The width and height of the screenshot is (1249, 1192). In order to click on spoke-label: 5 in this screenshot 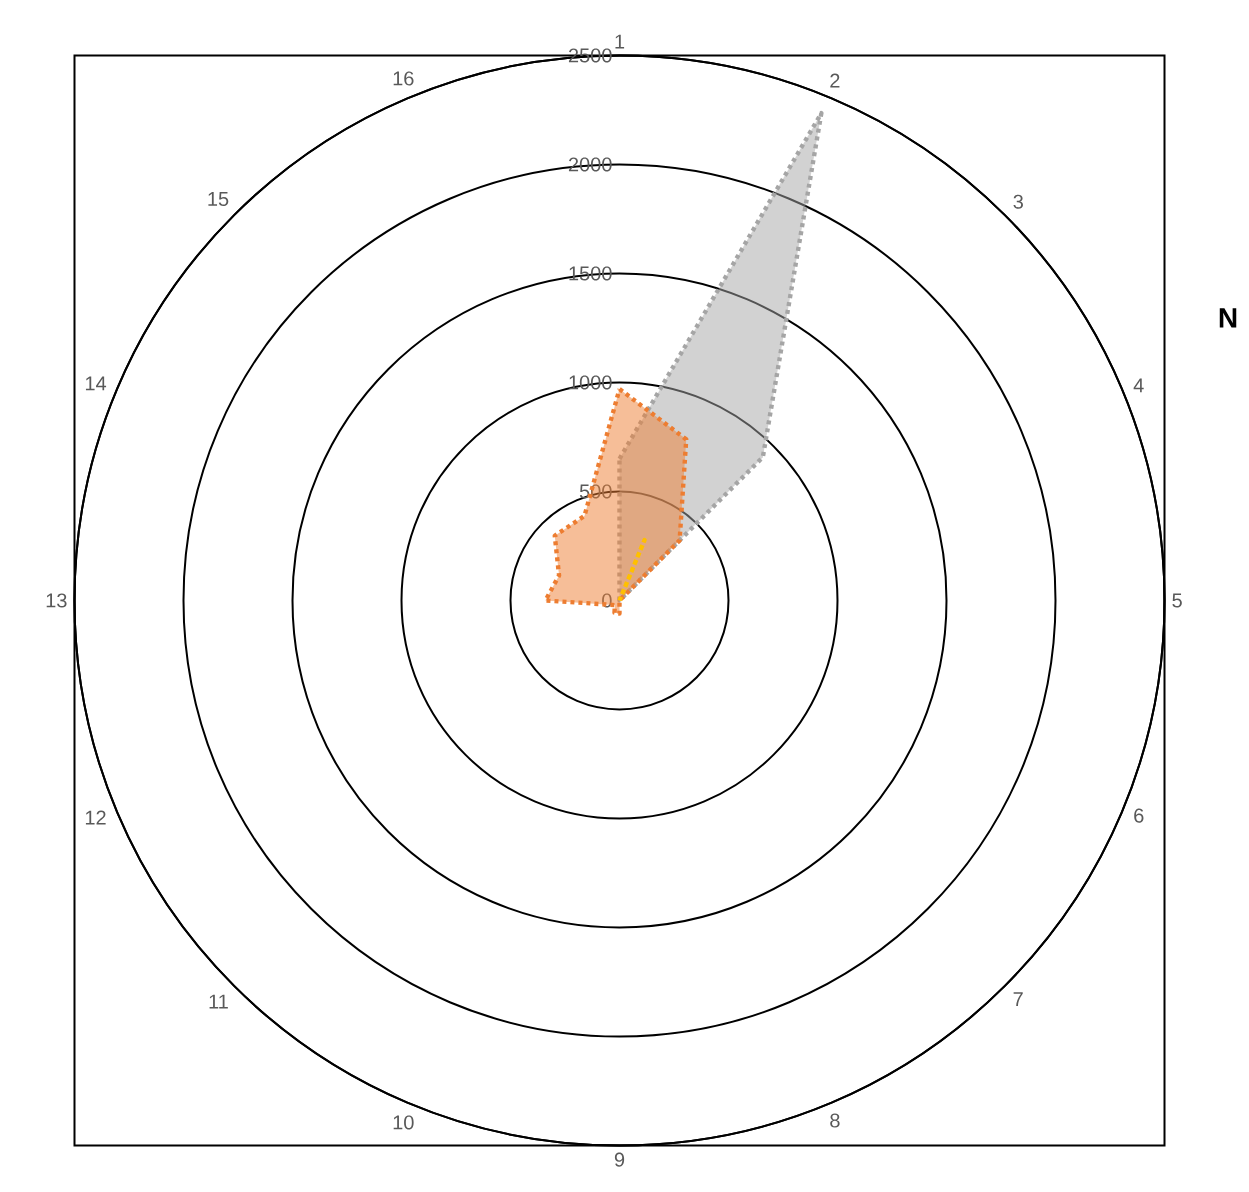, I will do `click(1177, 600)`.